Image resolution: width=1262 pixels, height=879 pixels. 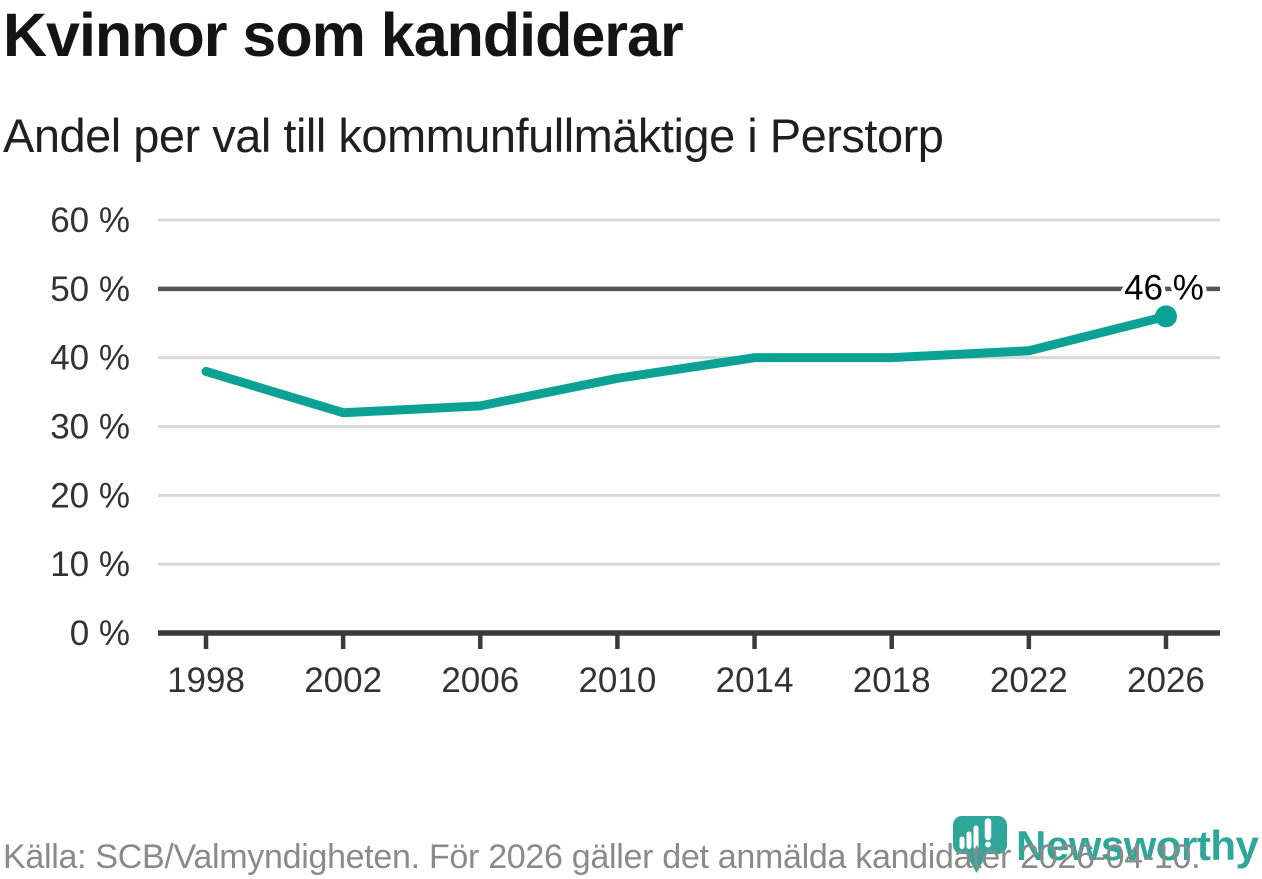 What do you see at coordinates (90, 358) in the screenshot?
I see `y-tick-label: 40 %` at bounding box center [90, 358].